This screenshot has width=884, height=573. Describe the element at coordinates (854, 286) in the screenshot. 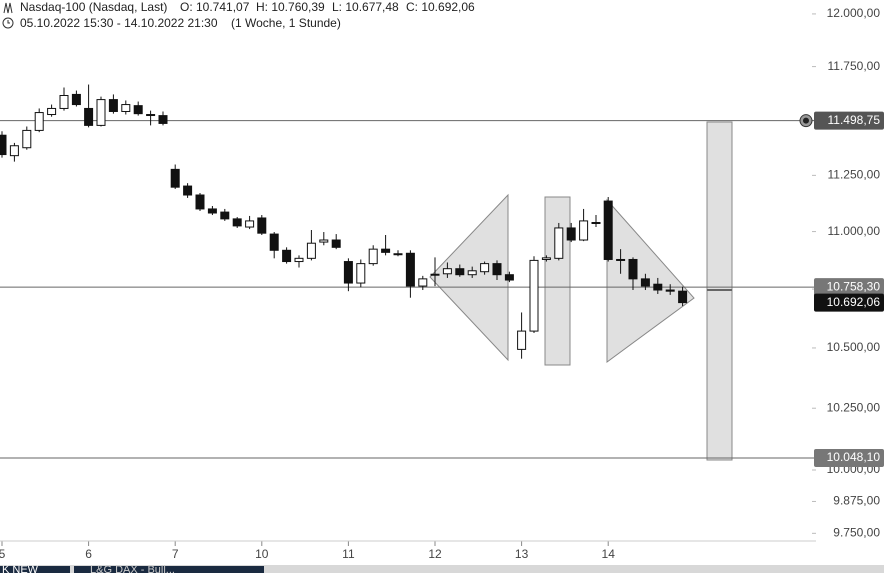

I see `level-label: 10.758,30` at that location.